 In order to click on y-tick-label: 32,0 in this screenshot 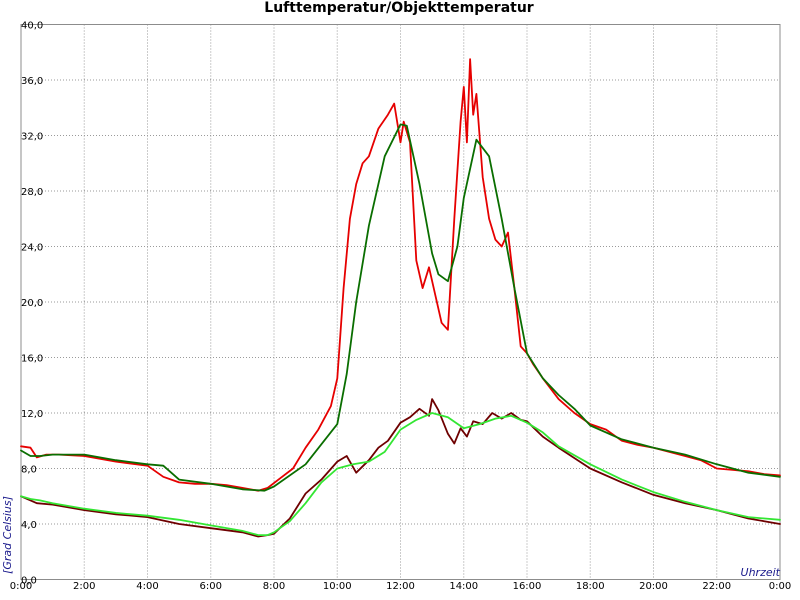, I will do `click(32, 137)`.